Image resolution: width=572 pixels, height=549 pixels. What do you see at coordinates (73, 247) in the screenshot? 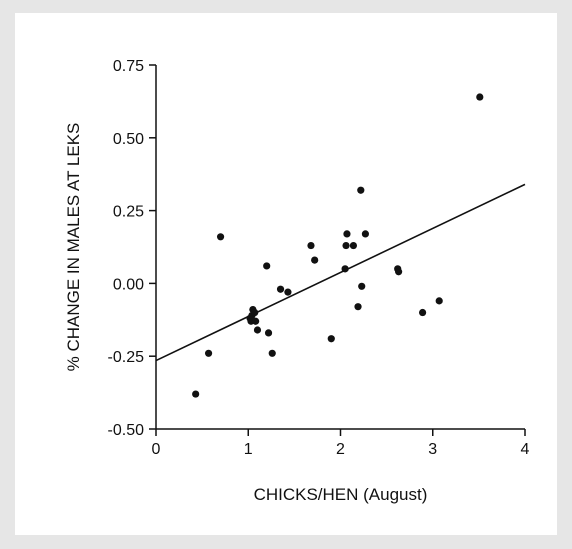
I see `y-axis-label: % CHANGE IN MALES AT LEKS` at bounding box center [73, 247].